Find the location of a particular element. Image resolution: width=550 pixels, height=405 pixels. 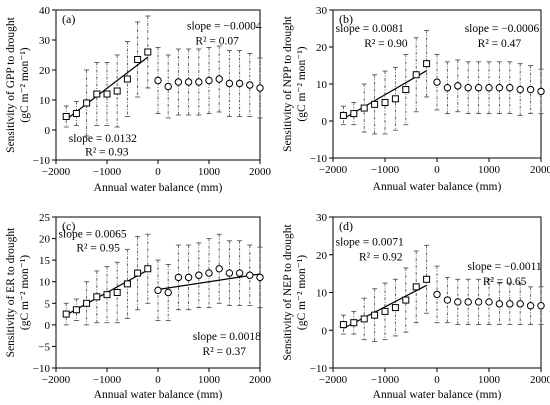

fit-annotation: slope = 0.0081 is located at coordinates (370, 29).